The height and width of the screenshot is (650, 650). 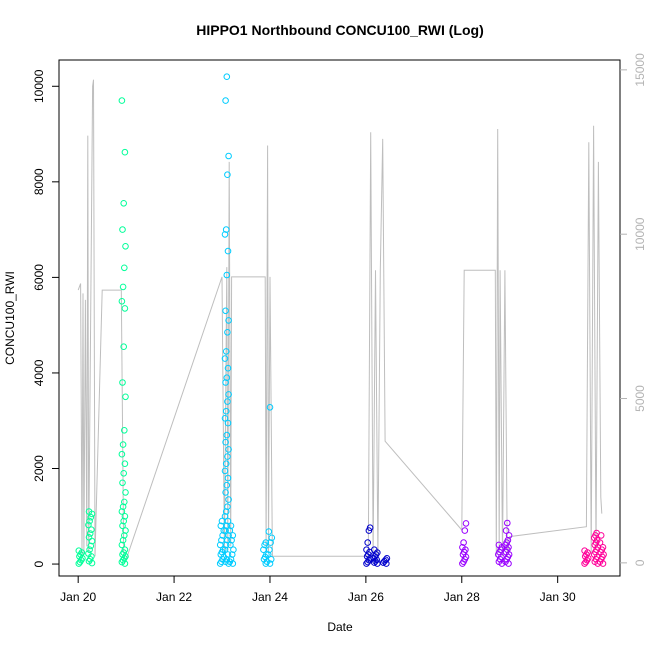 What do you see at coordinates (640, 234) in the screenshot?
I see `y2-tick-label-2: 10000` at bounding box center [640, 234].